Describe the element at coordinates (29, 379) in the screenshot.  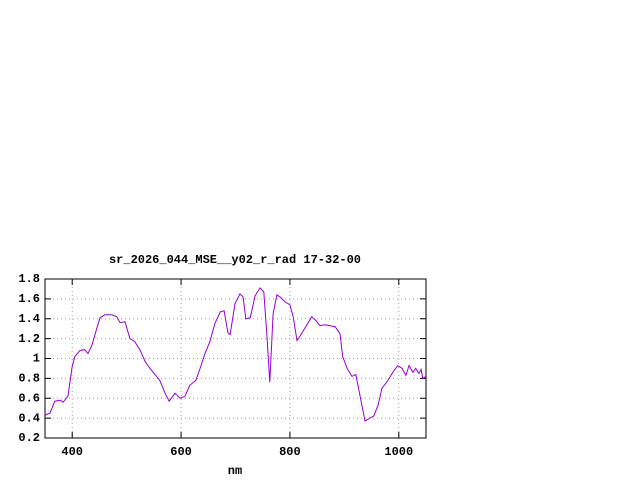
I see `y-tick-label: 0.8` at that location.